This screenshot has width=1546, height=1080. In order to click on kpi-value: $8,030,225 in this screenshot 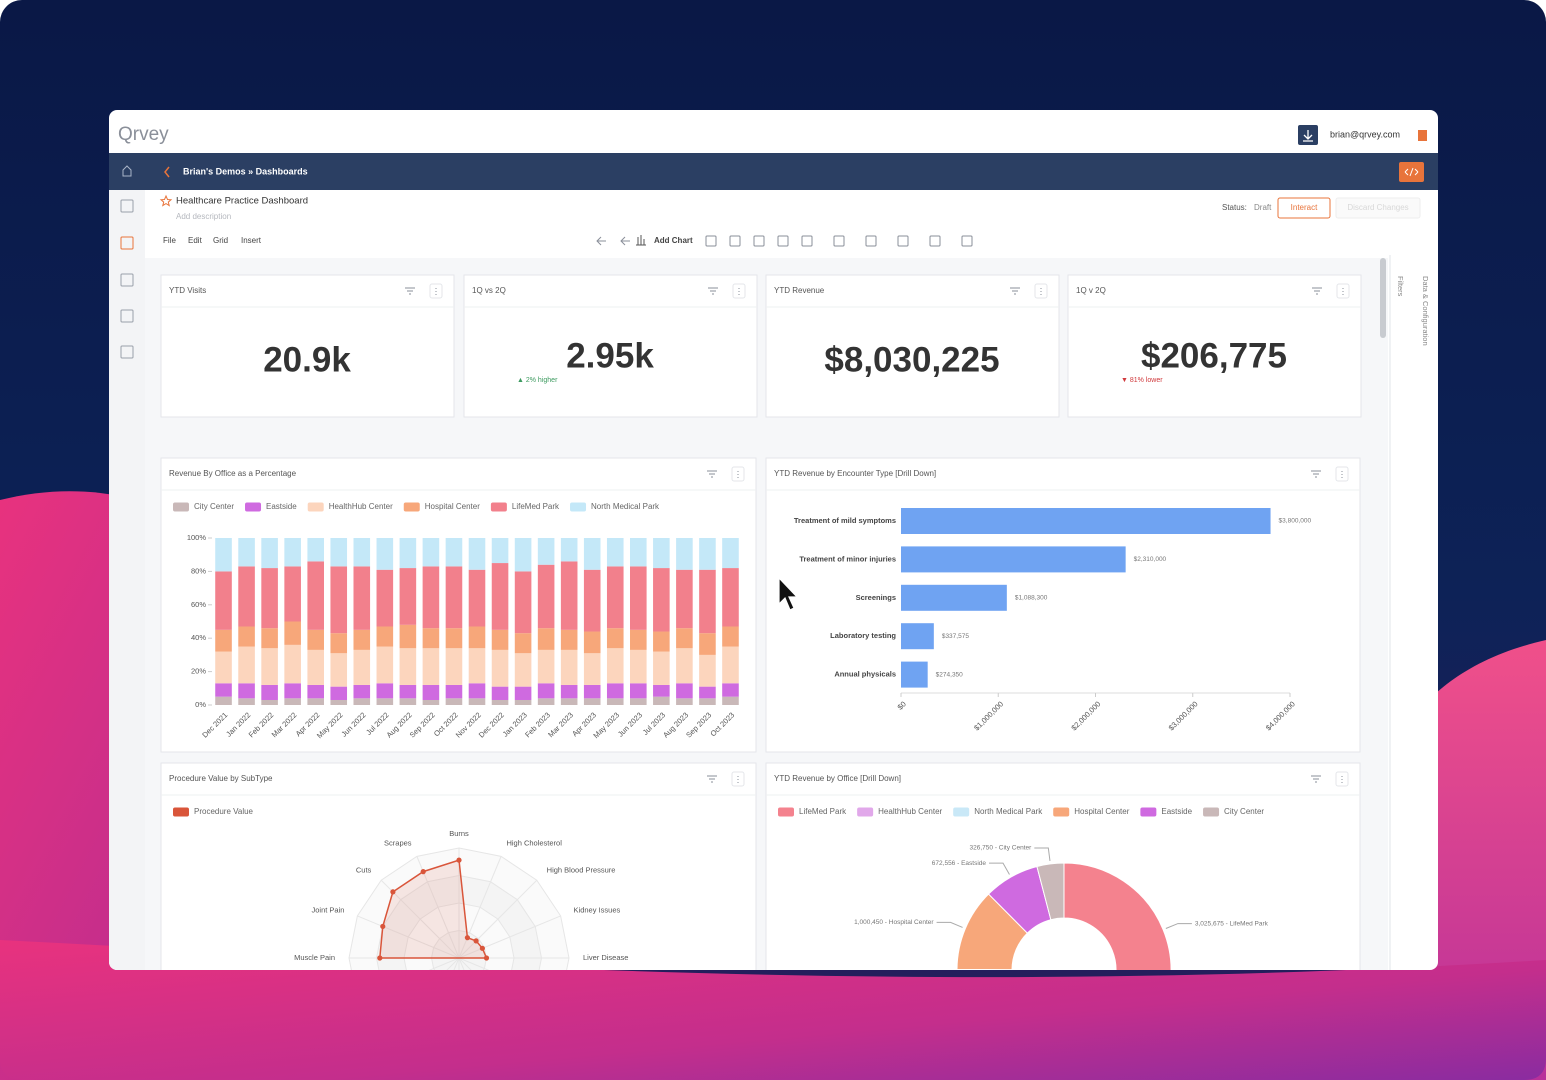, I will do `click(911, 359)`.